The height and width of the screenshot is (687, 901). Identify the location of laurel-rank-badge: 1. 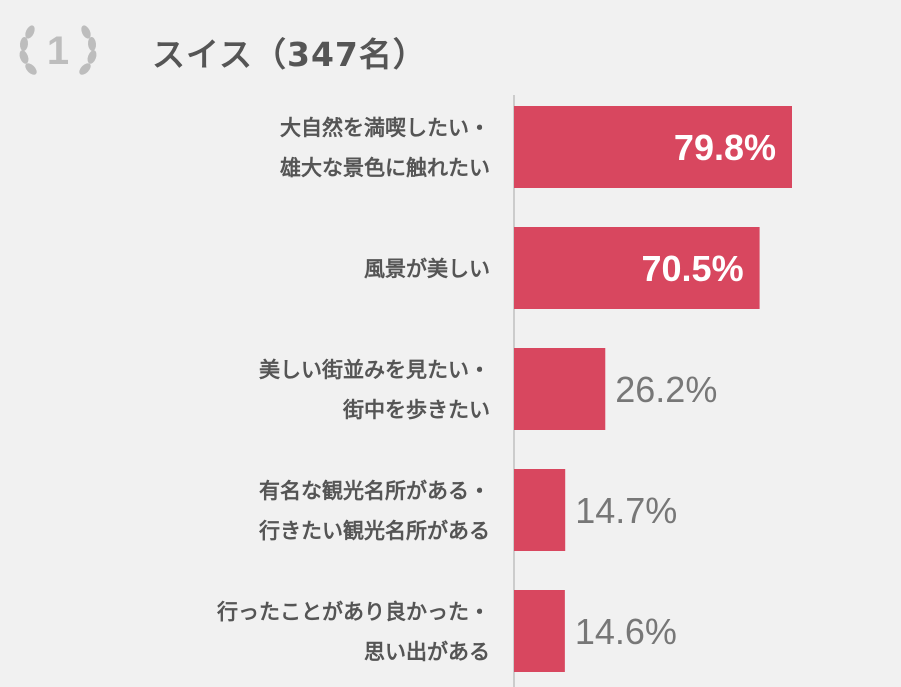
(58, 50).